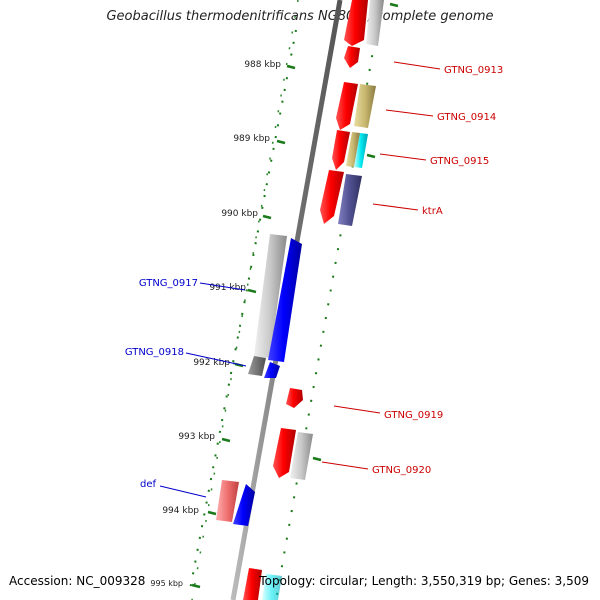 This screenshot has height=600, width=600. I want to click on kbp-tick-988: 988 kbp, so click(270, 65).